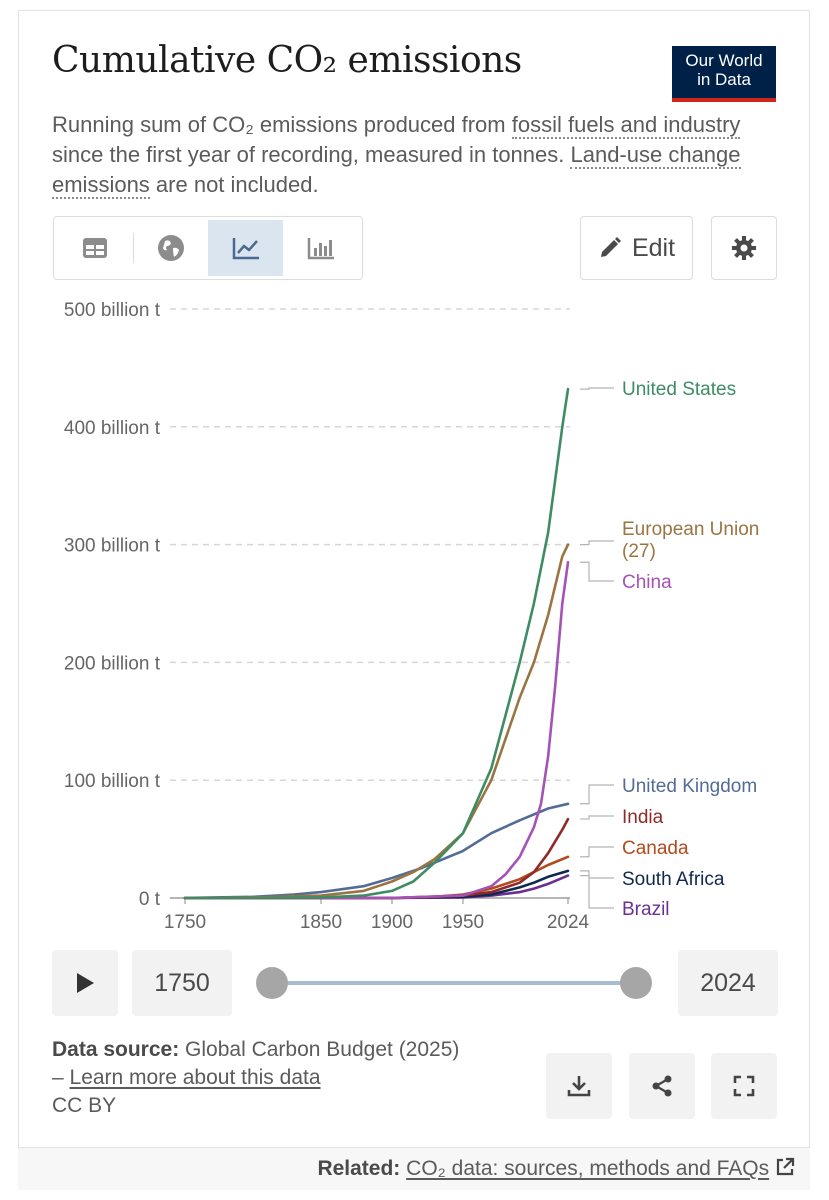 The width and height of the screenshot is (829, 1200). I want to click on series-label-uk: United Kingdom, so click(689, 786).